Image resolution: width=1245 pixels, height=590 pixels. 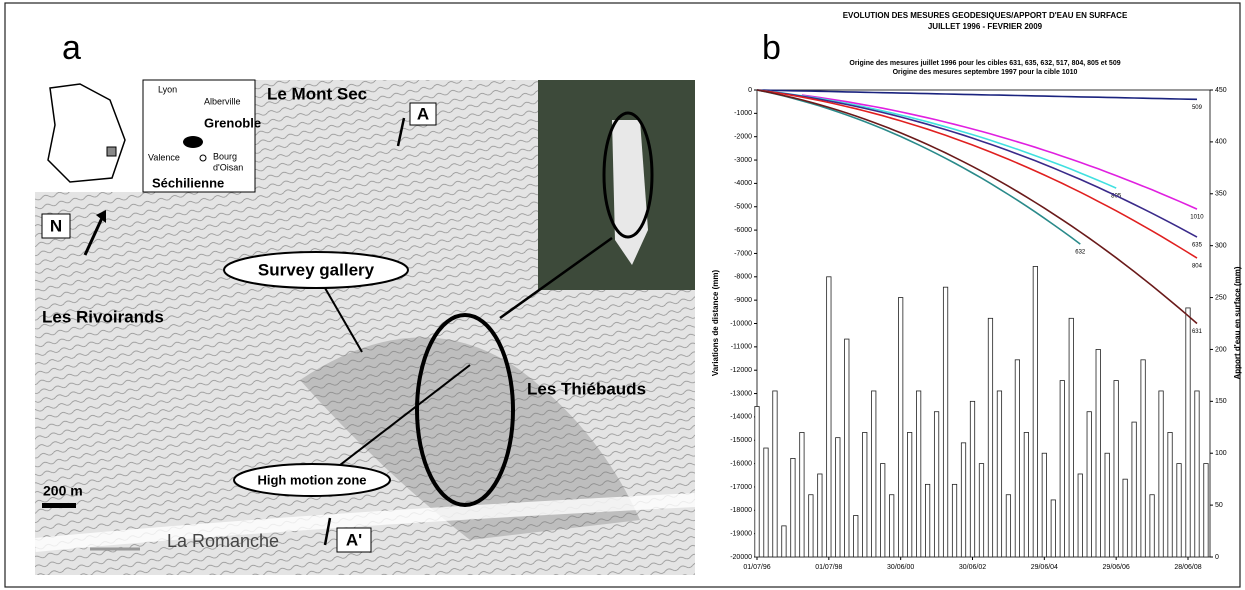 I want to click on series-label: 1010, so click(x=1197, y=218).